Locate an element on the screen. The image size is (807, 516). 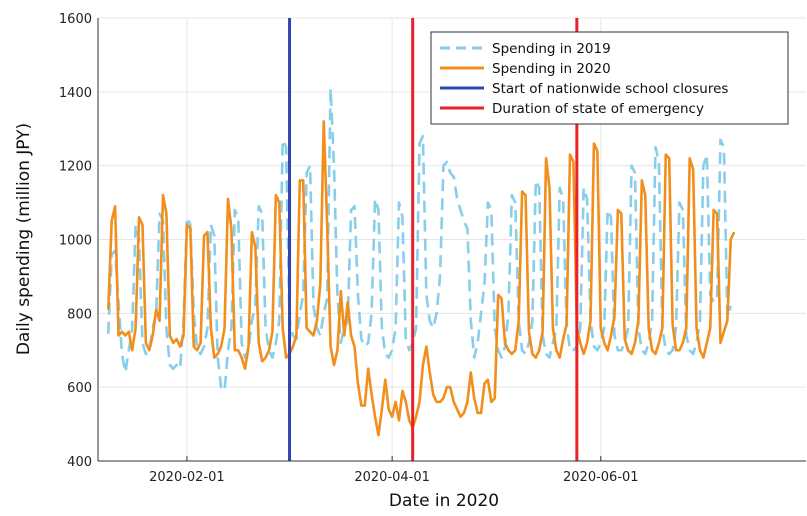
y-tick-label: 400 is located at coordinates (79, 462).